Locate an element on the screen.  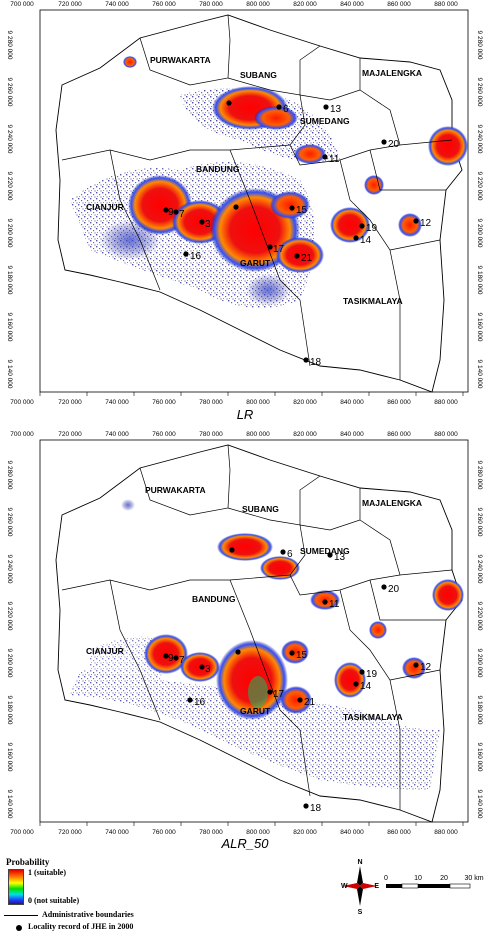
locality-label: 7 is located at coordinates (182, 214).